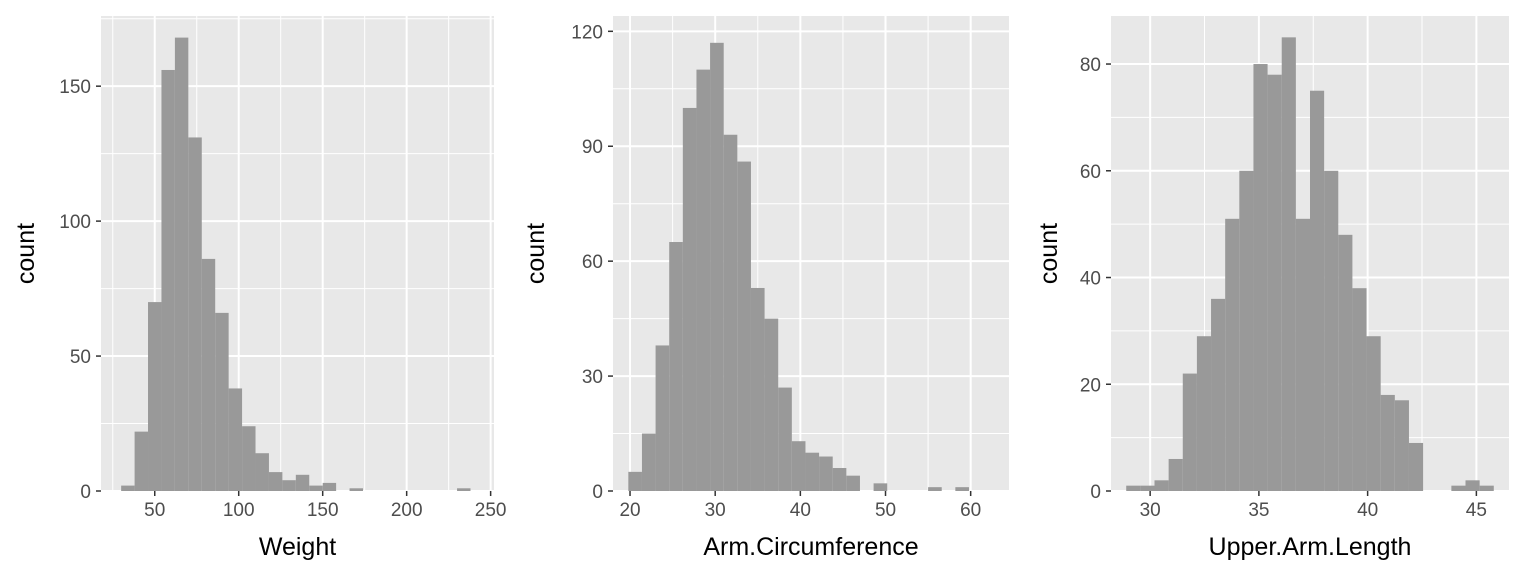 Image resolution: width=1536 pixels, height=576 pixels. I want to click on y-tick-label: 20, so click(1090, 385).